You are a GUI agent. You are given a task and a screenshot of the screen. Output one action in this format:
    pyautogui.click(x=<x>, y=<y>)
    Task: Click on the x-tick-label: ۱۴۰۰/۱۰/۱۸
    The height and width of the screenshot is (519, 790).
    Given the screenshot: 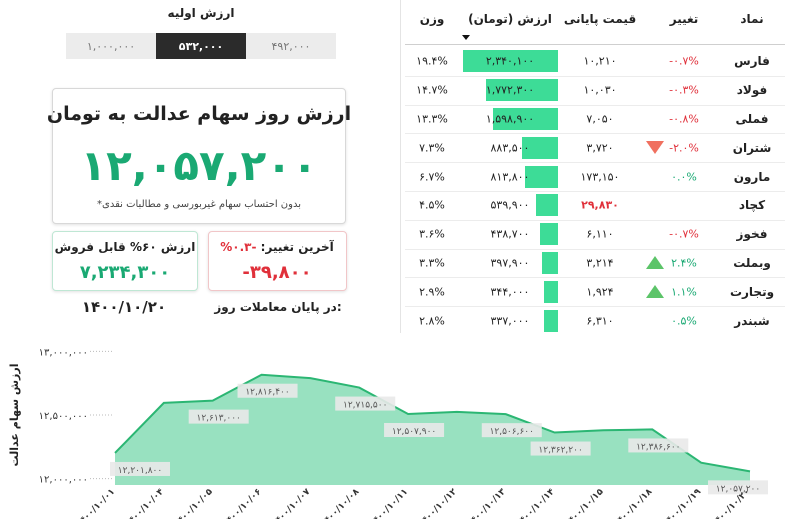 What is the action you would take?
    pyautogui.click(x=633, y=503)
    